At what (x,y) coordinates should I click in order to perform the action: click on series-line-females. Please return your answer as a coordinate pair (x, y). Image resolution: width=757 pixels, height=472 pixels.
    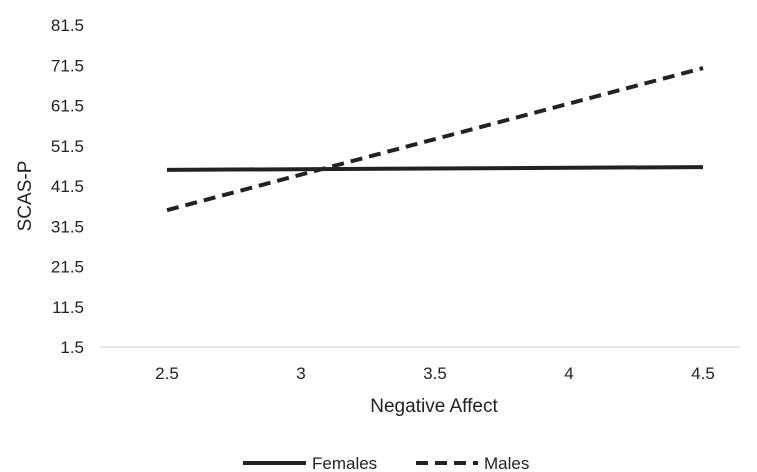
    Looking at the image, I should click on (435, 168).